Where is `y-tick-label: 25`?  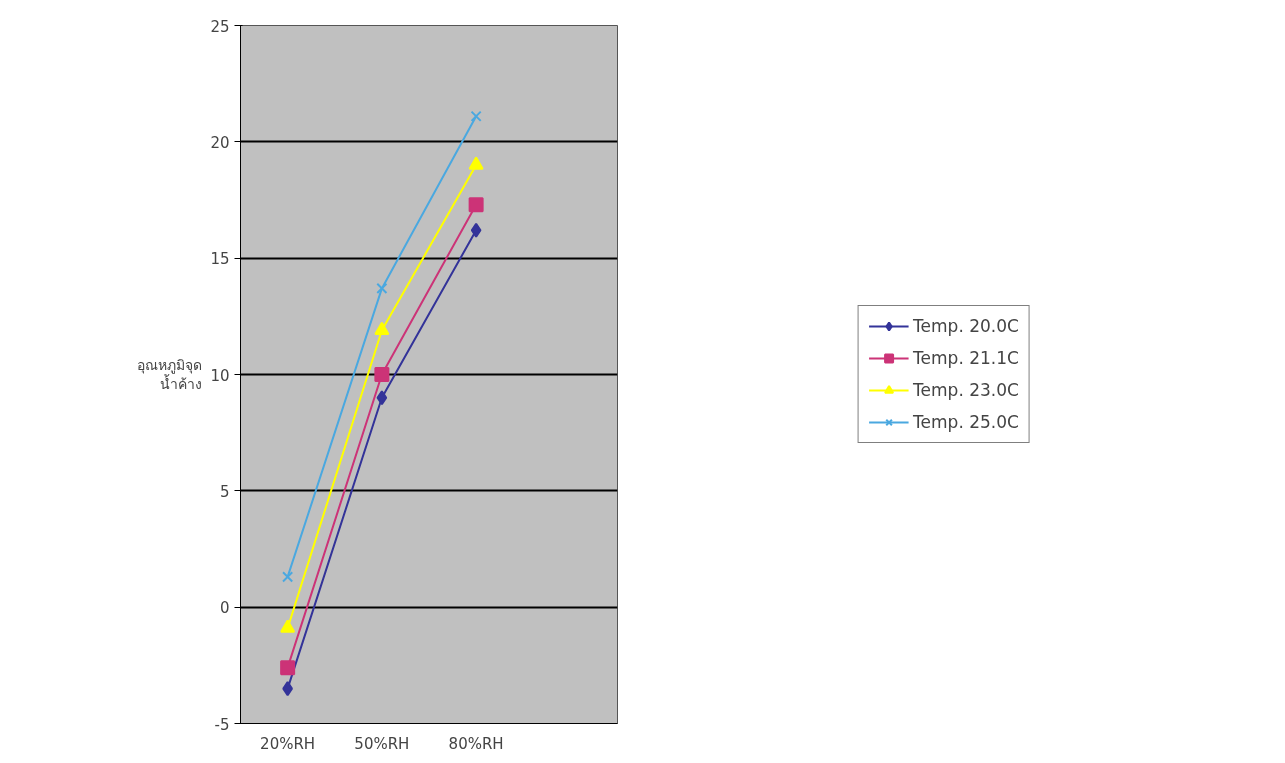 y-tick-label: 25 is located at coordinates (220, 26).